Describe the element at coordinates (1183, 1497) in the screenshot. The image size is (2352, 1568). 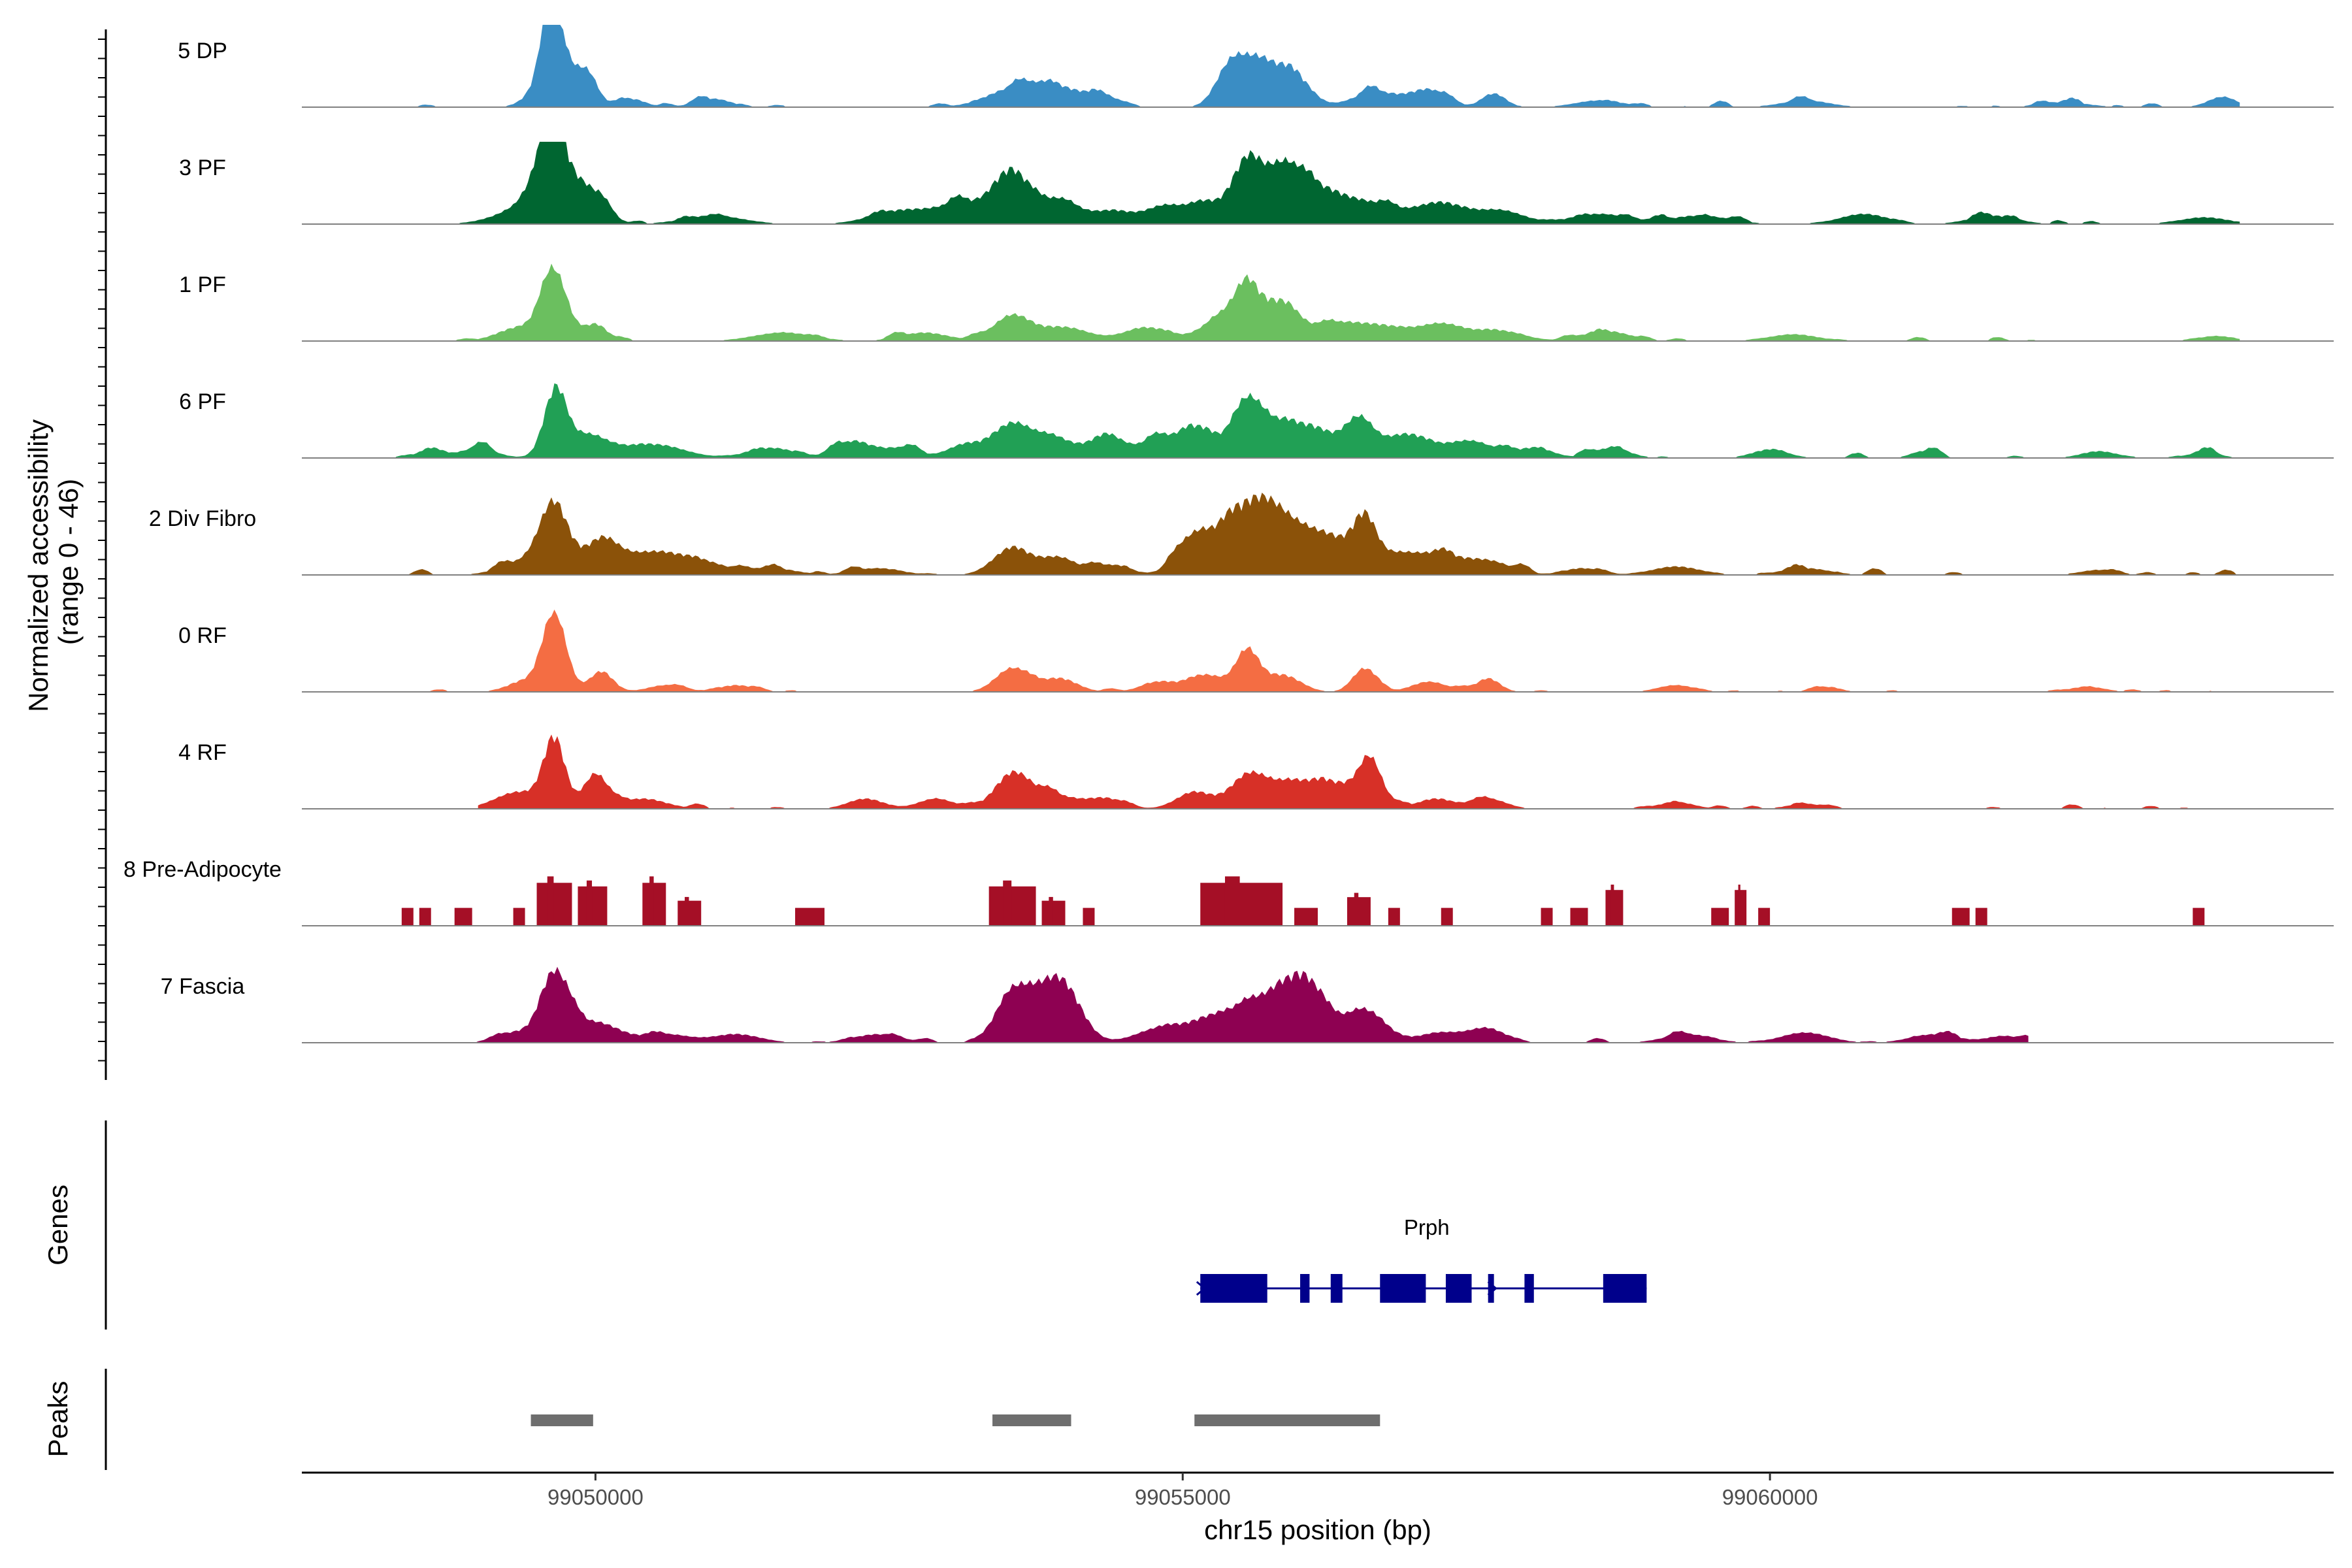
I see `x-tick-label: 99055000` at that location.